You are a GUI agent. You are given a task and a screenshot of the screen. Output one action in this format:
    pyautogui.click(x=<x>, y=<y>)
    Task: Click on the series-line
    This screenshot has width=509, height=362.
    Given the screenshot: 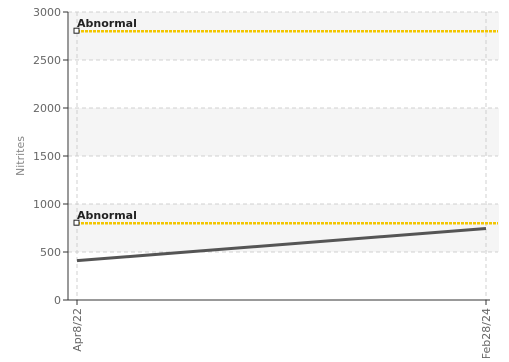 What is the action you would take?
    pyautogui.click(x=281, y=244)
    